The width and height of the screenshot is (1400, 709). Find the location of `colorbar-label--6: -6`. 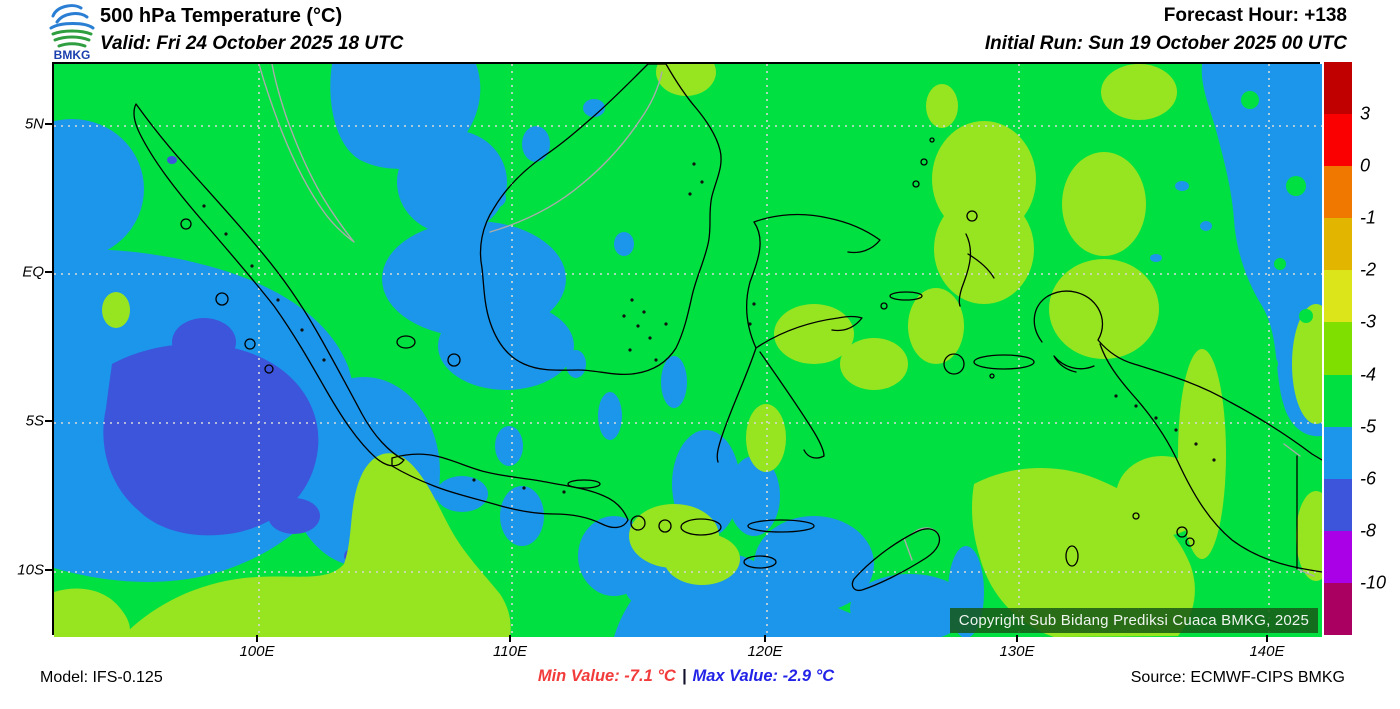

colorbar-label--6: -6 is located at coordinates (1368, 478).